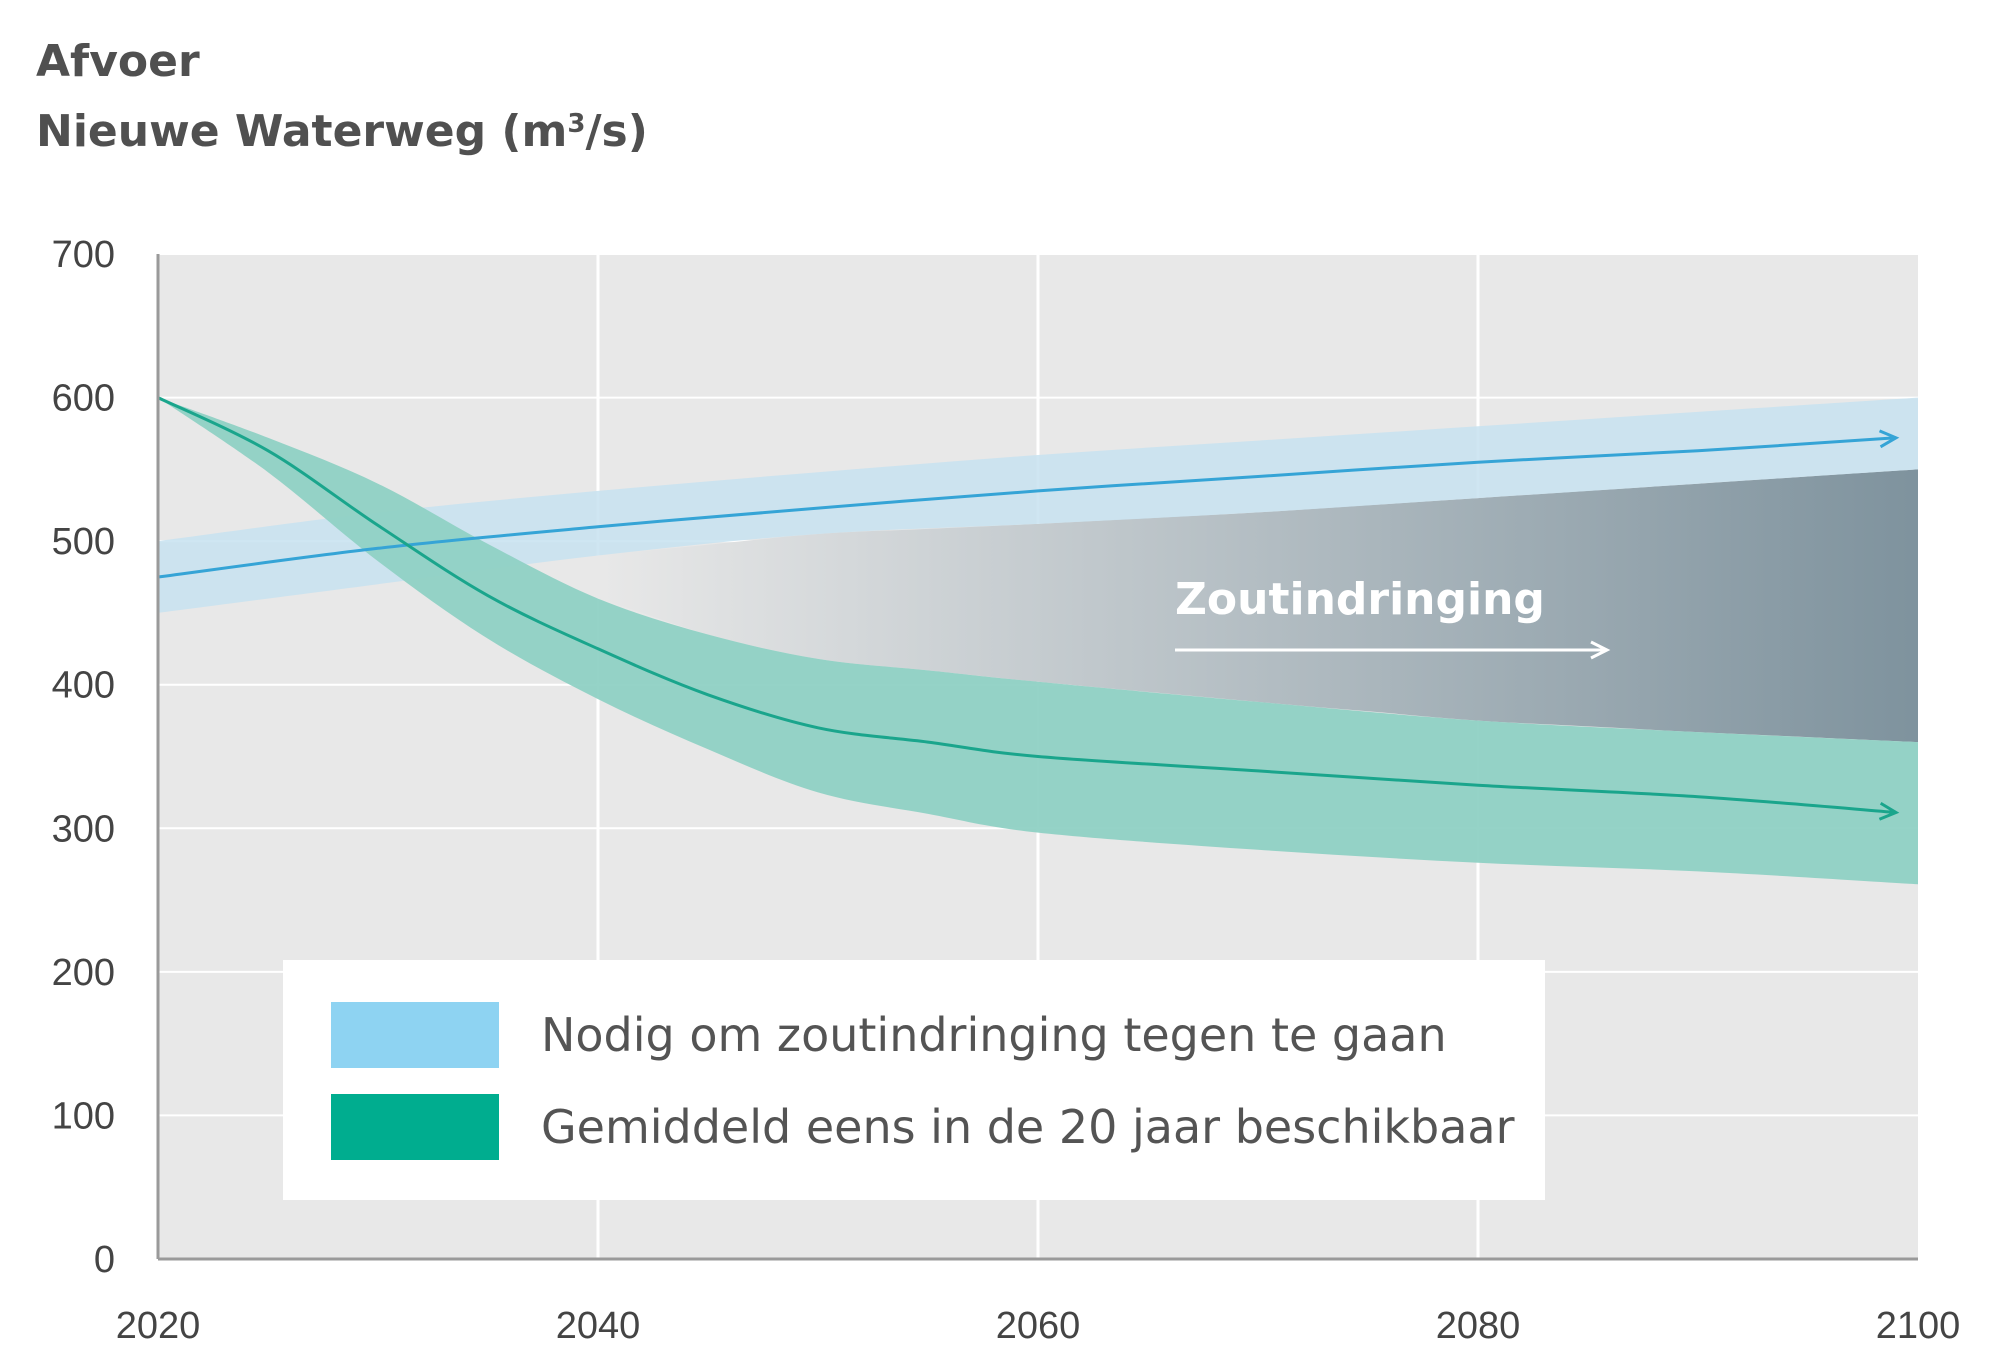 Image resolution: width=2000 pixels, height=1363 pixels. I want to click on y-tick-label: 0, so click(104, 1260).